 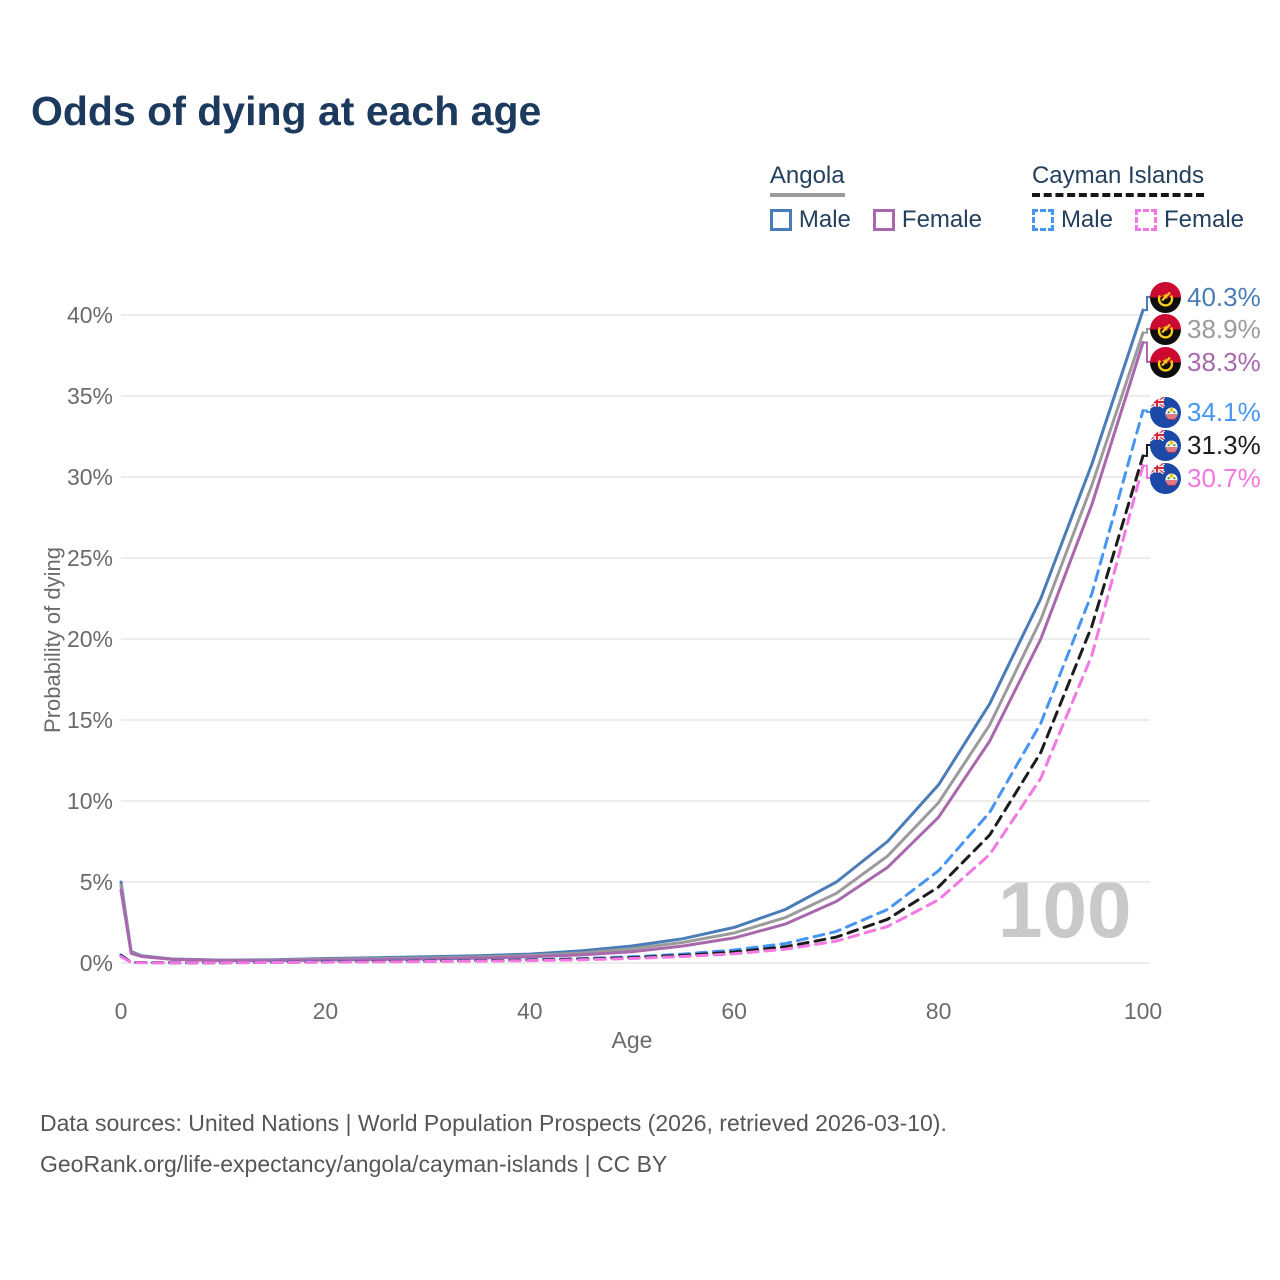 What do you see at coordinates (326, 1011) in the screenshot?
I see `x-tick-20: 20` at bounding box center [326, 1011].